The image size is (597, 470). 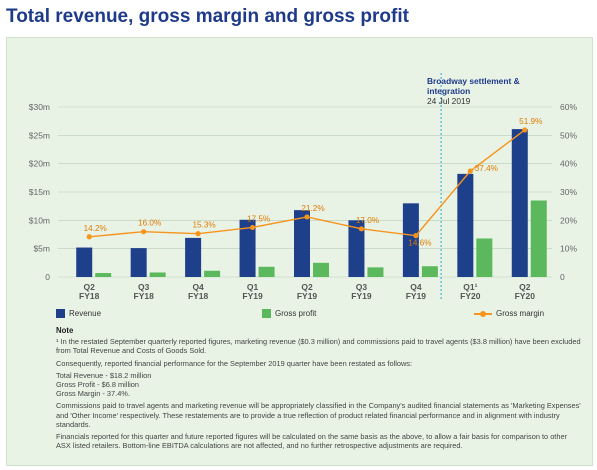 What do you see at coordinates (258, 218) in the screenshot?
I see `data-label-gross-margin: 17.5%` at bounding box center [258, 218].